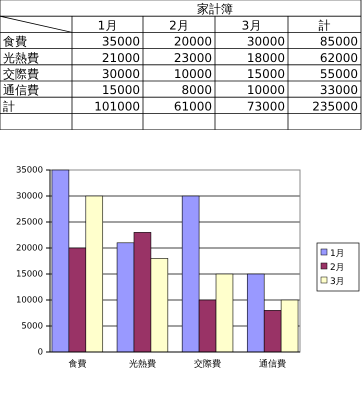  I want to click on y-tick-label: 25000, so click(29, 223).